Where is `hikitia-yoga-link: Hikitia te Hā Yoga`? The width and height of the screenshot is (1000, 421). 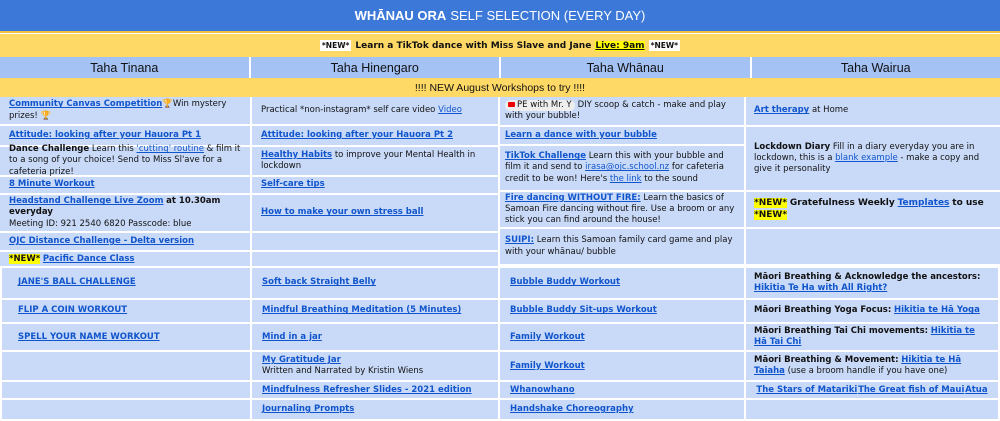
hikitia-yoga-link: Hikitia te Hā Yoga is located at coordinates (937, 310).